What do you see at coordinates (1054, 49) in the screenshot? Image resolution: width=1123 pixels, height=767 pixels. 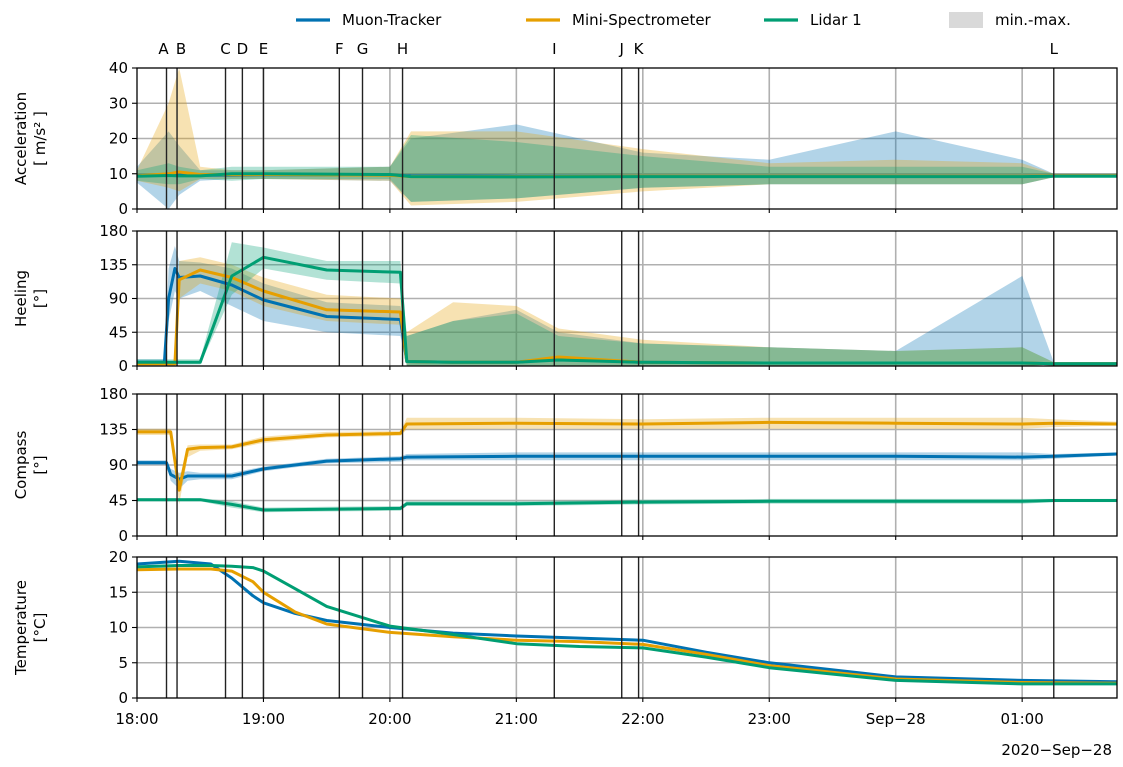 I see `event-label-l: L` at bounding box center [1054, 49].